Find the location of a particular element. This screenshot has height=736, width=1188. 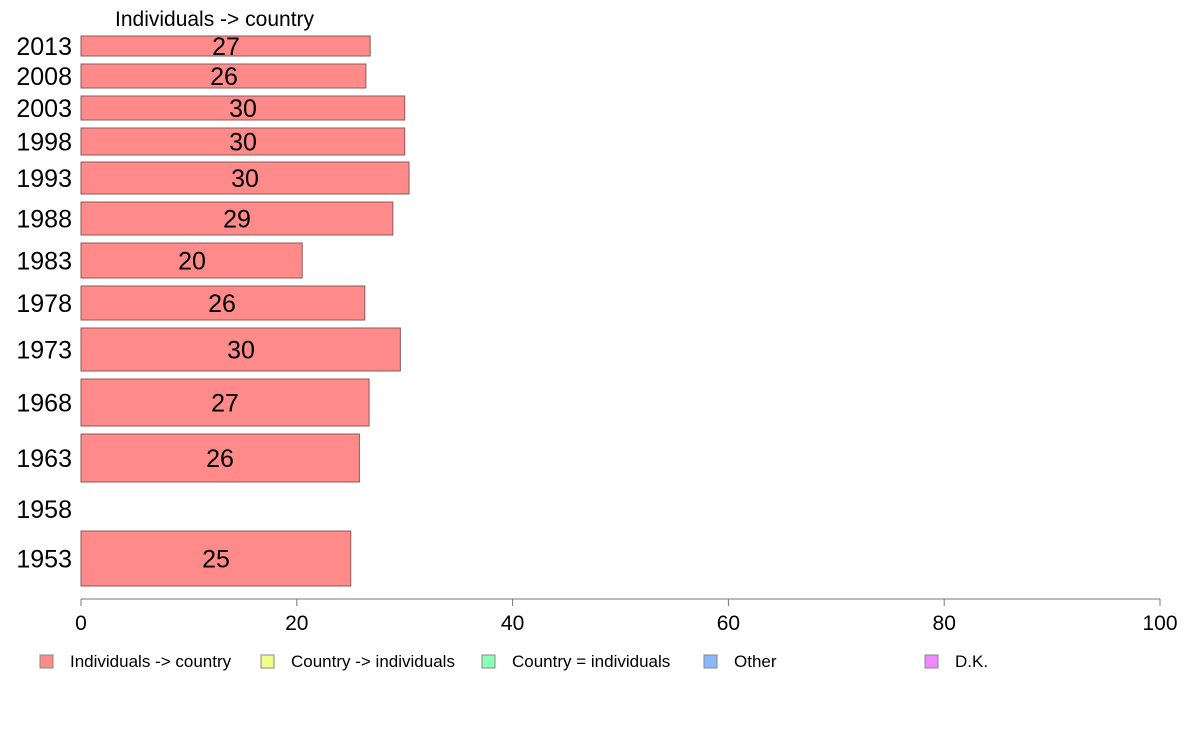

legend-label: Individuals -> country is located at coordinates (151, 661).